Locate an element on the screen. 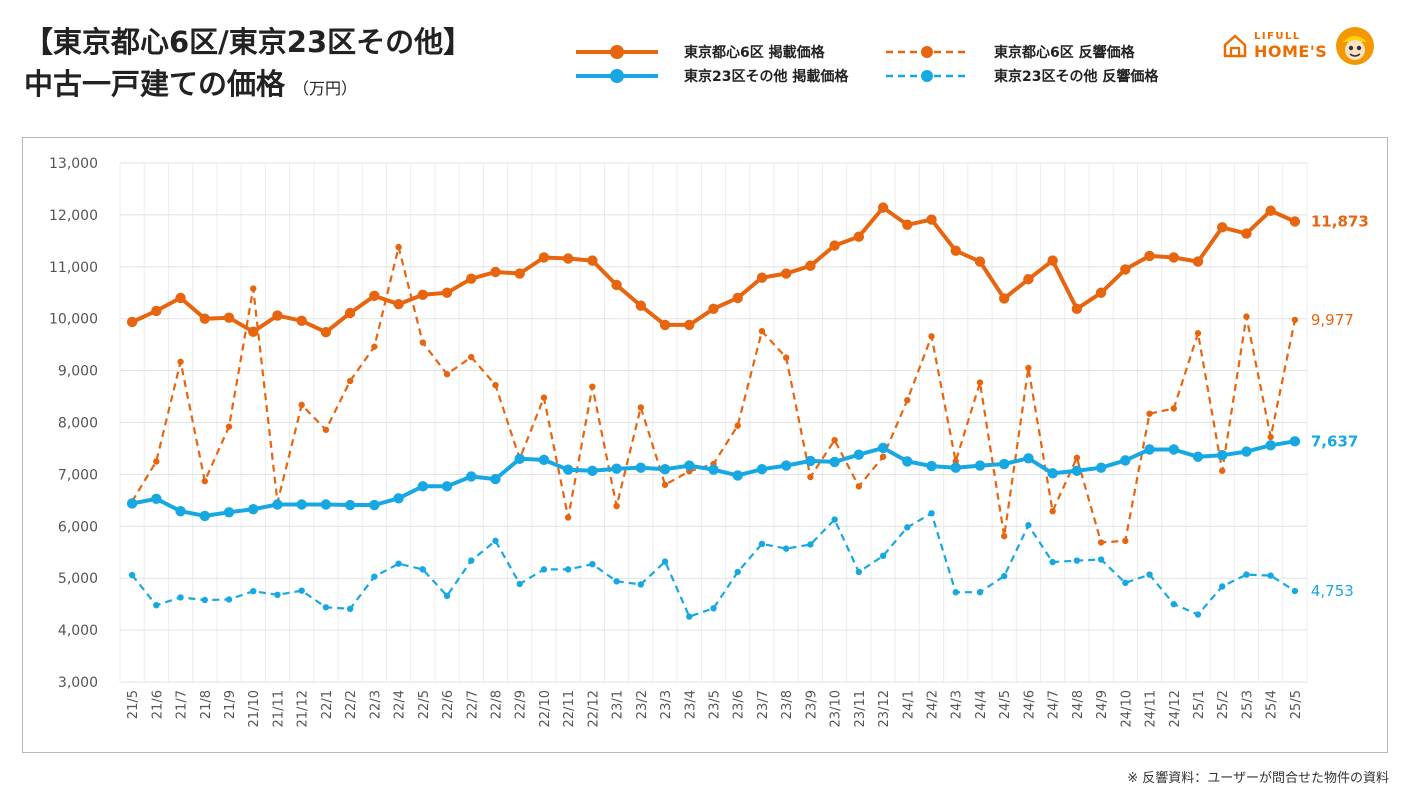 Image resolution: width=1411 pixels, height=794 pixels. x-tick-label: 24/6 is located at coordinates (1029, 704).